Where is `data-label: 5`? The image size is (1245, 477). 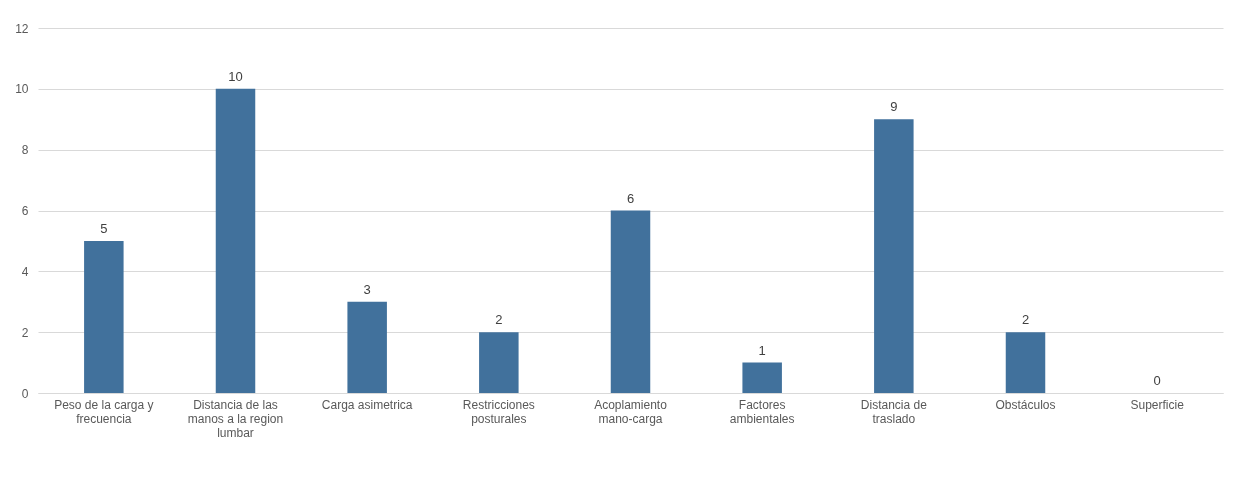 data-label: 5 is located at coordinates (104, 228).